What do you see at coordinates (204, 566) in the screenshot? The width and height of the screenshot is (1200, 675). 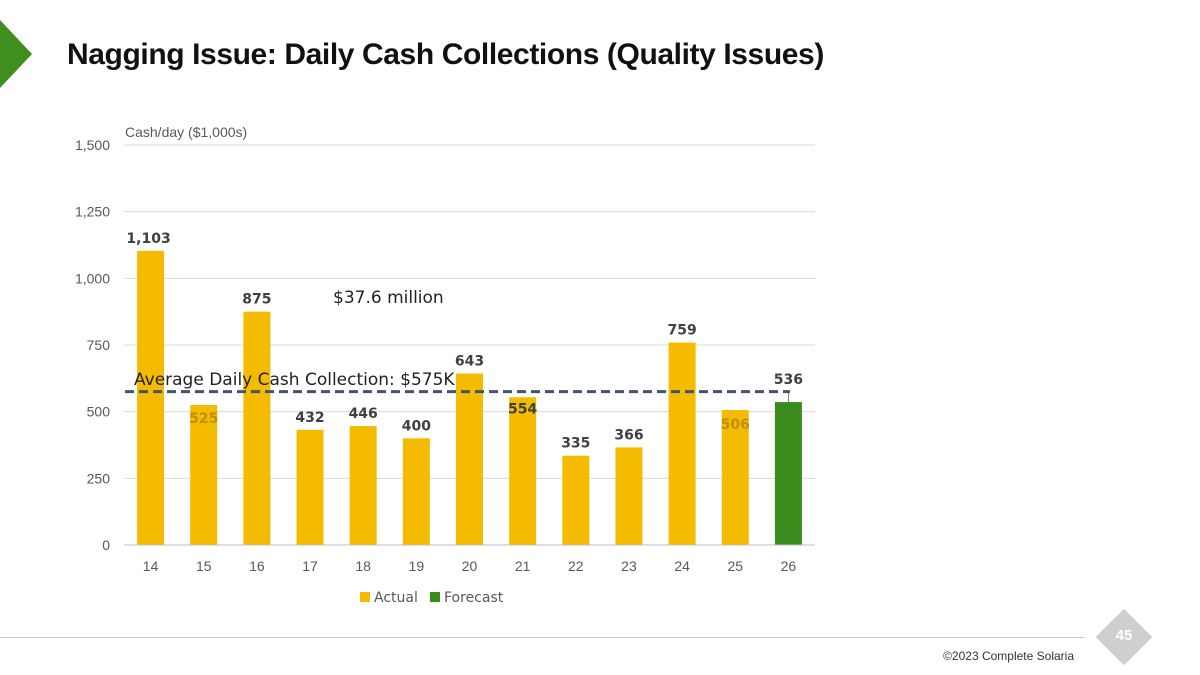 I see `x-tick-label: 15` at bounding box center [204, 566].